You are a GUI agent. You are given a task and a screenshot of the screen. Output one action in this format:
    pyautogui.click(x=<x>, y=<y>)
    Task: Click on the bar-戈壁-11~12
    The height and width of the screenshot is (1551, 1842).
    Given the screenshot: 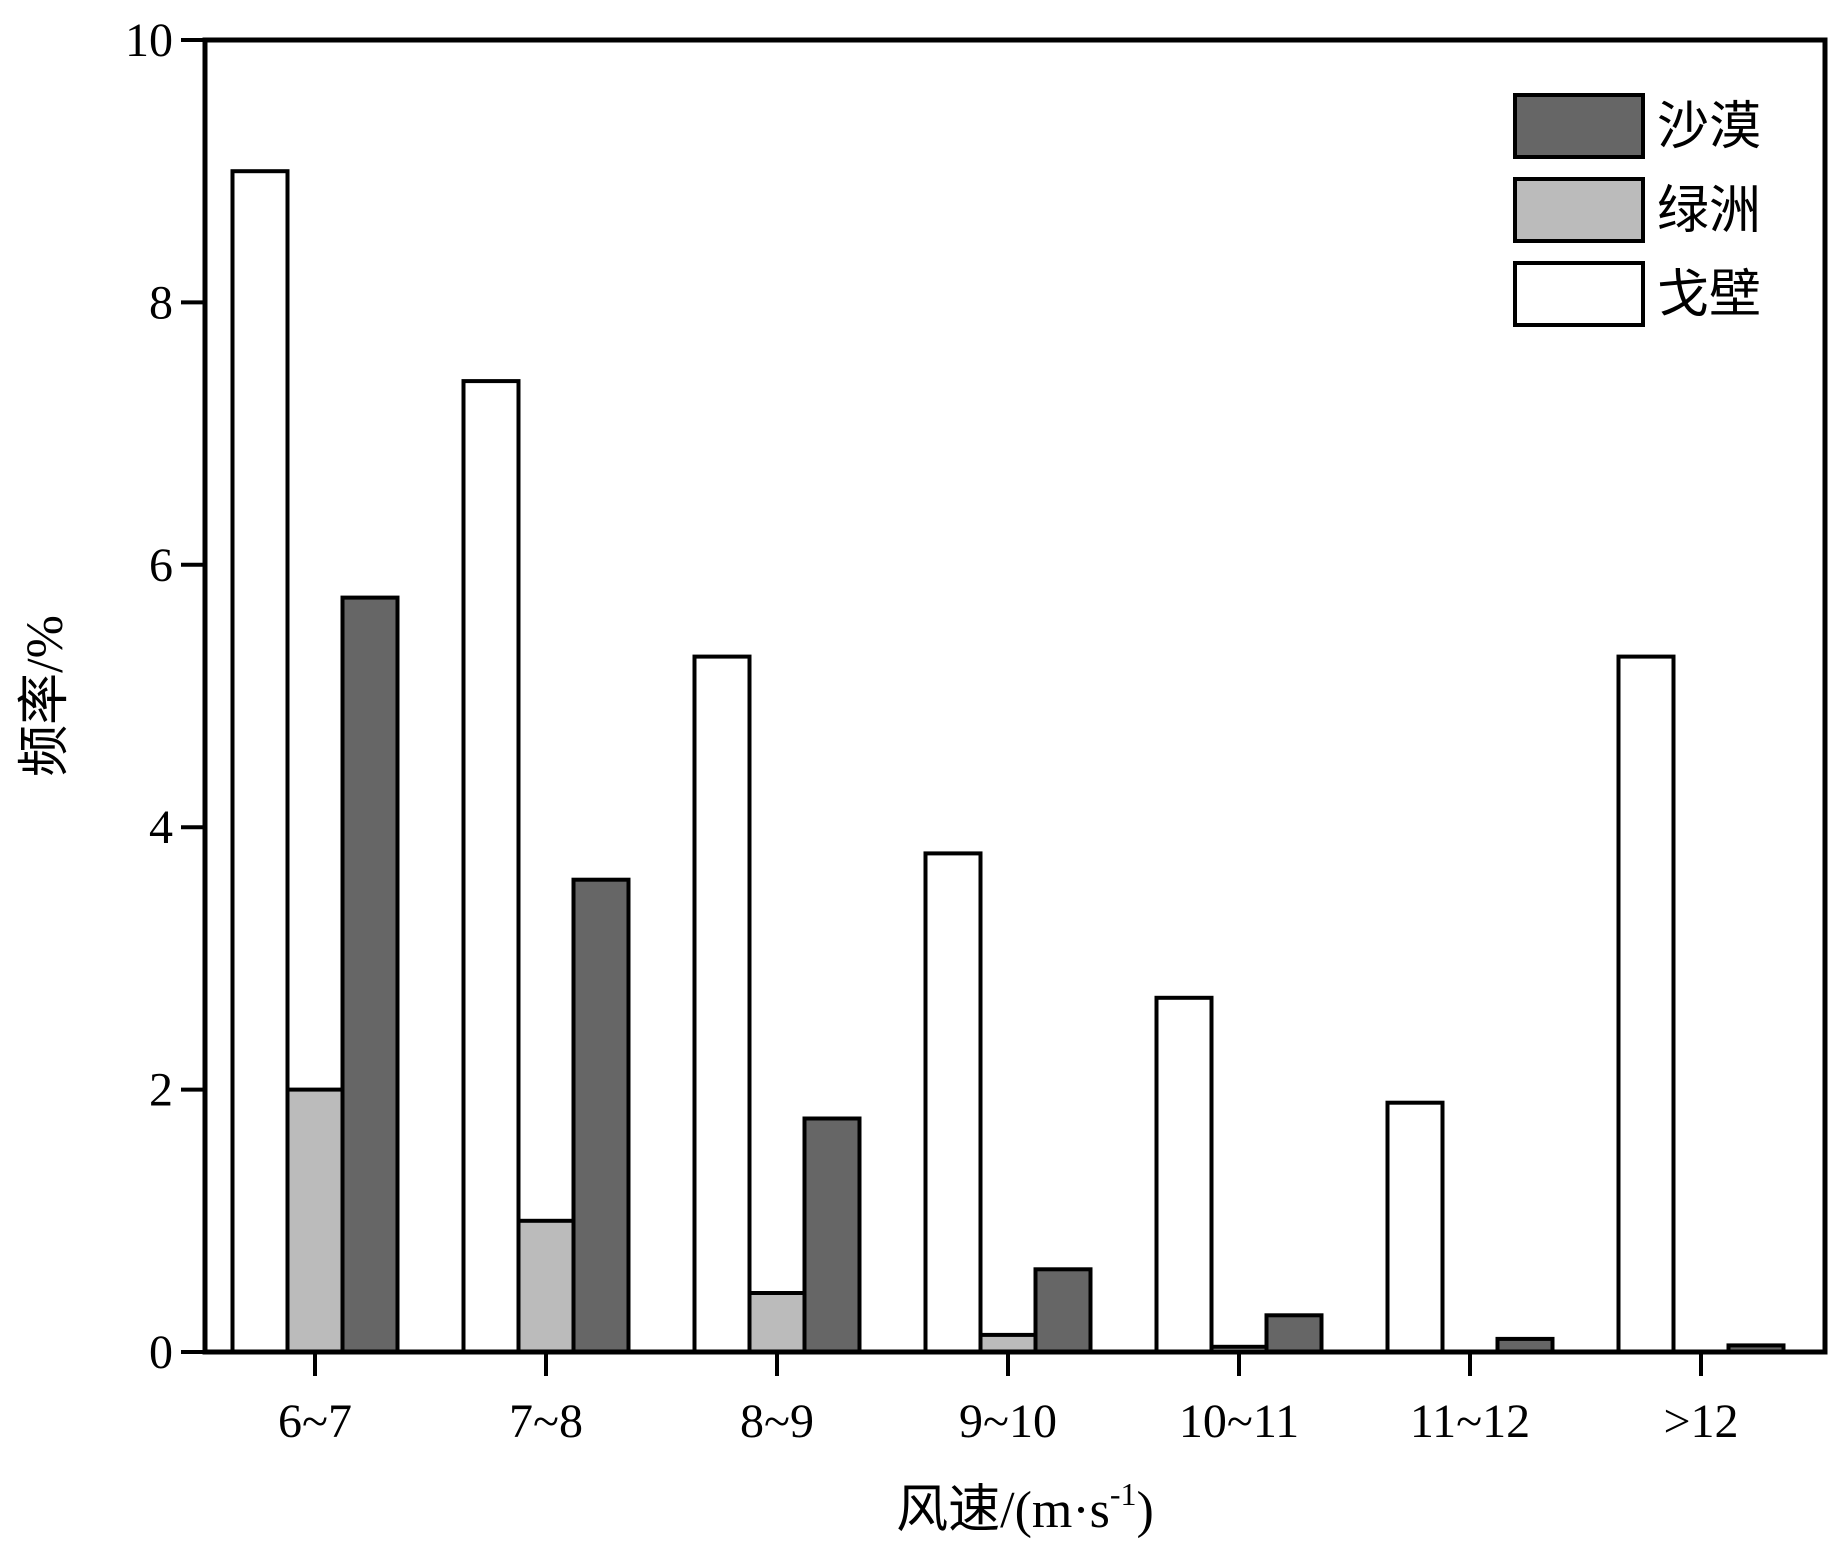 What is the action you would take?
    pyautogui.click(x=1415, y=1227)
    